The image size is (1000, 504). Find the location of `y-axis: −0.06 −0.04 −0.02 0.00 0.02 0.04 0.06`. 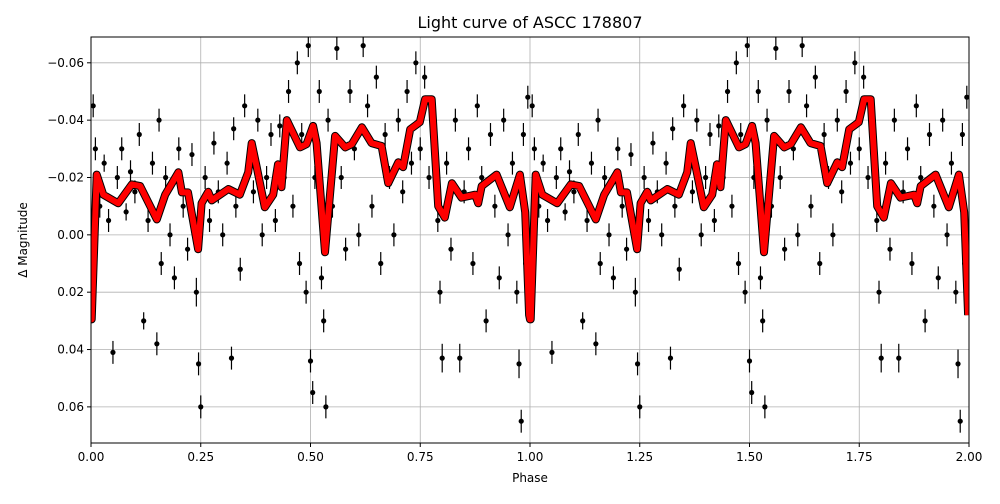

y-axis: −0.06 −0.04 −0.02 0.00 0.02 0.04 0.06 is located at coordinates (69, 235).